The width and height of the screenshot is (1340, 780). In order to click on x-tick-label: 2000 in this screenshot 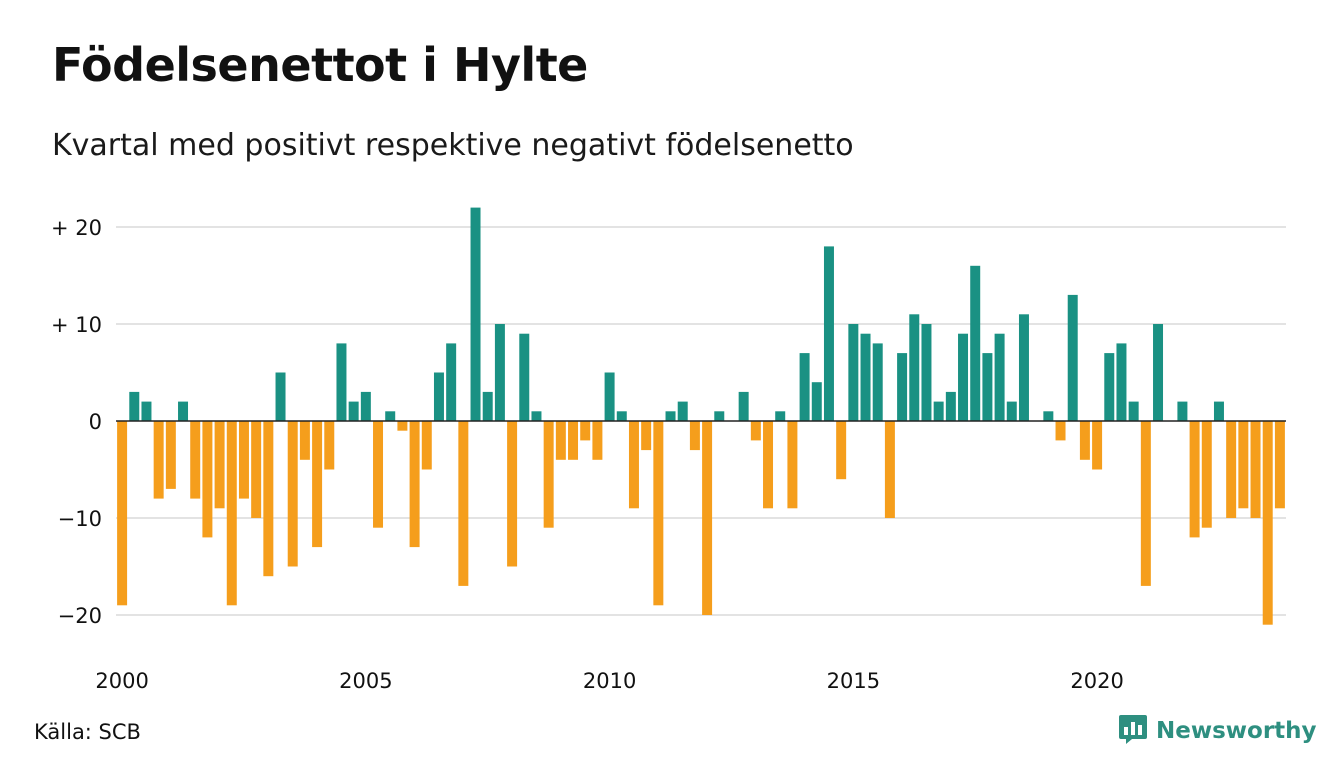, I will do `click(121, 681)`.